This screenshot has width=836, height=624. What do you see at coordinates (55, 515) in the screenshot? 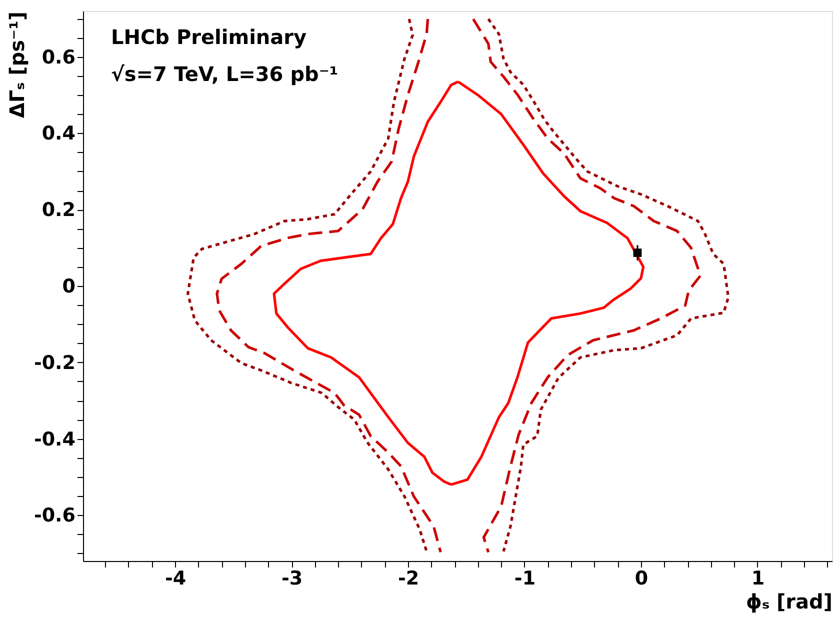
I see `y-tick-label: -0.6` at bounding box center [55, 515].